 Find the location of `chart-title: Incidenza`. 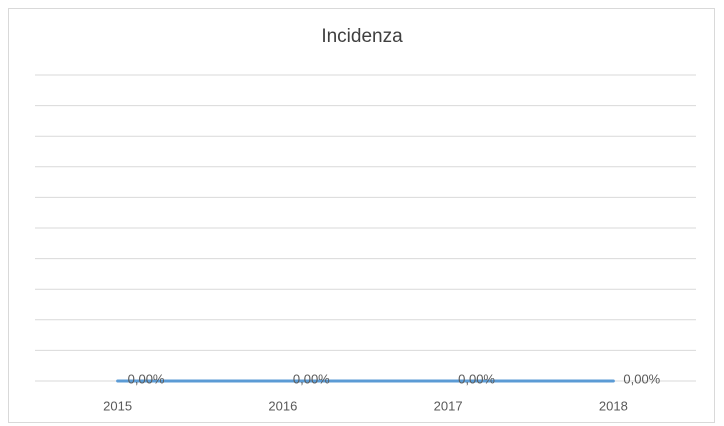

chart-title: Incidenza is located at coordinates (362, 36).